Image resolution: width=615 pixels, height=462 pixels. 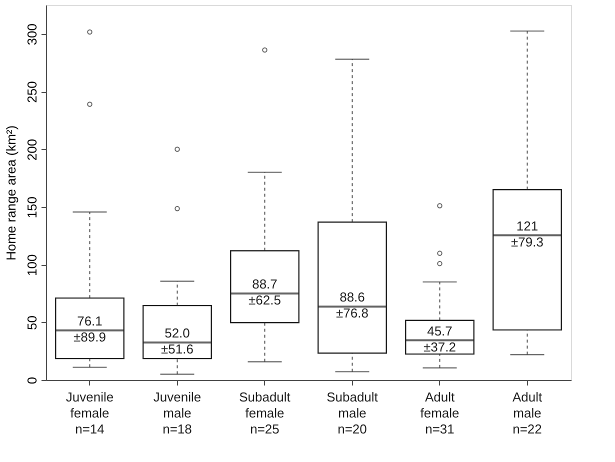 What do you see at coordinates (32, 265) in the screenshot?
I see `y-tick-label: 100` at bounding box center [32, 265].